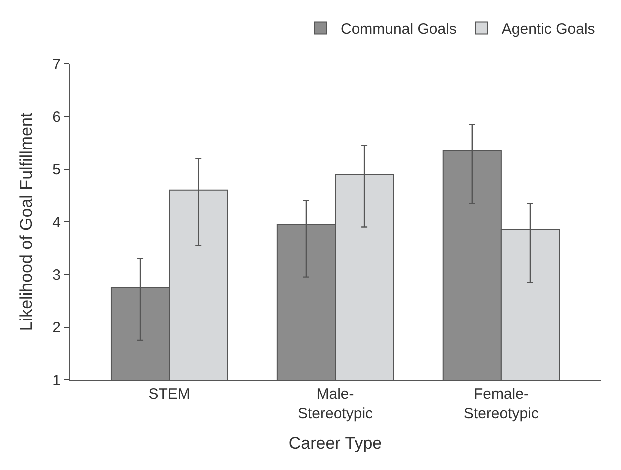 The image size is (621, 470). Describe the element at coordinates (56, 328) in the screenshot. I see `y-tick-label: 2` at that location.